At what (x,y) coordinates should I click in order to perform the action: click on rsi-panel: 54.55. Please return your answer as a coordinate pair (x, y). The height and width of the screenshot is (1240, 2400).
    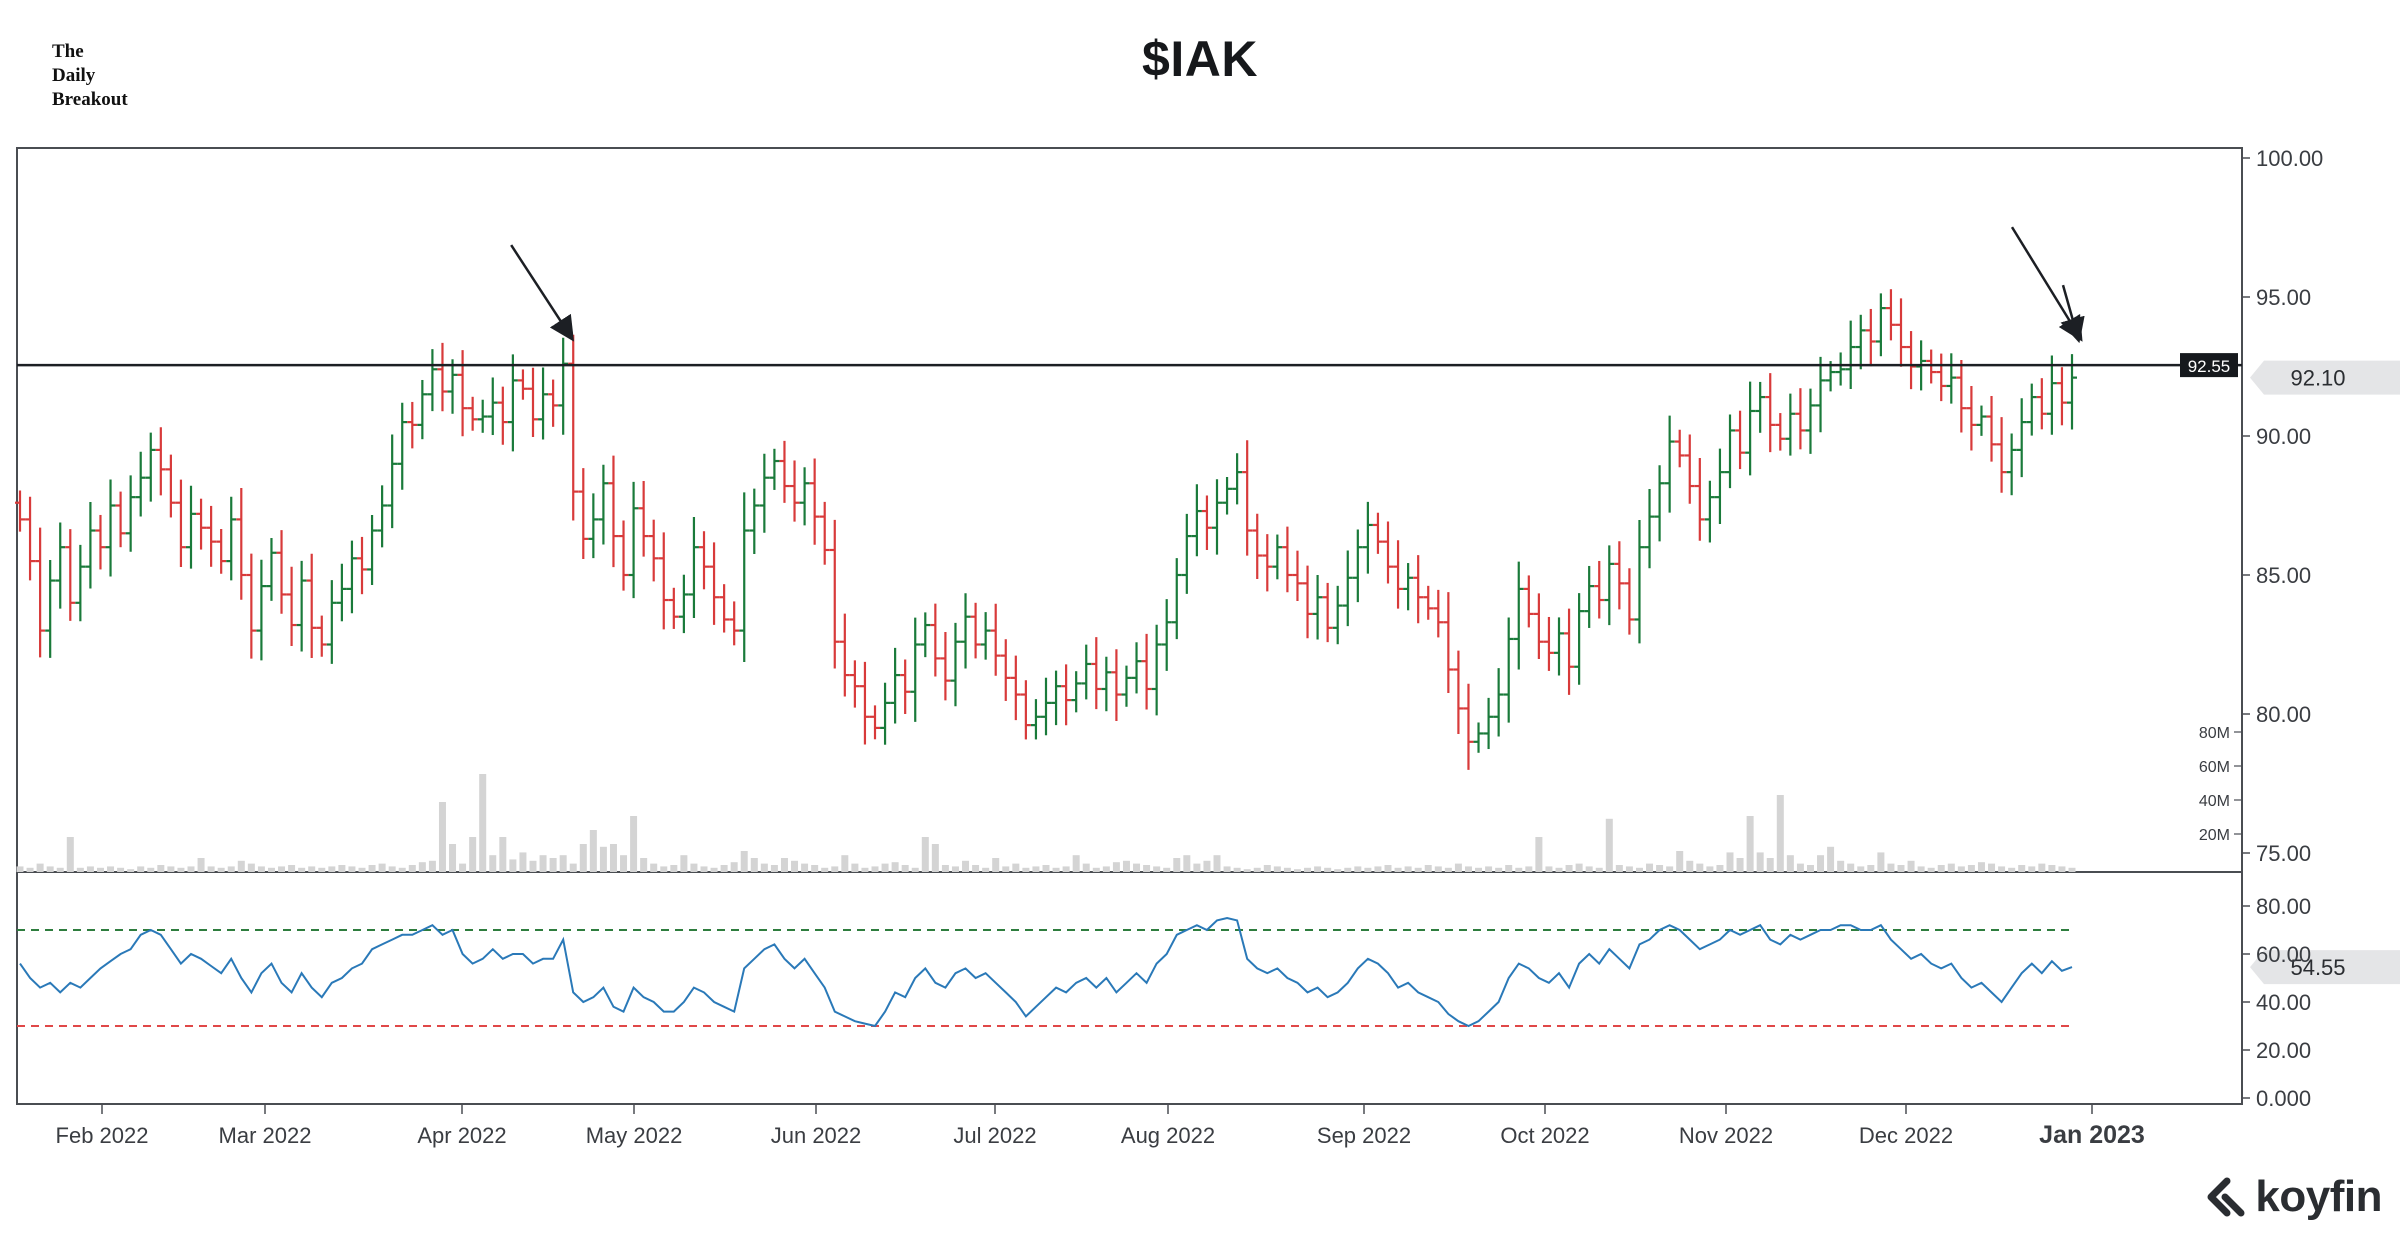
    Looking at the image, I should click on (1208, 972).